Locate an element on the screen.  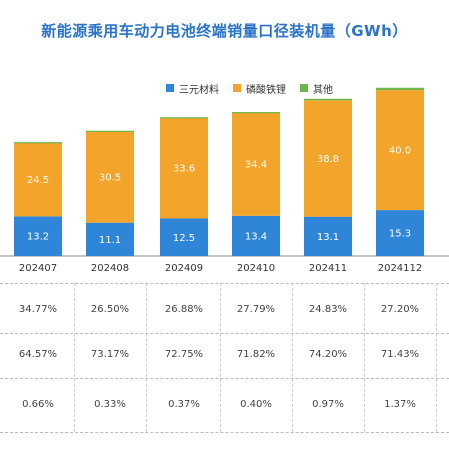
data-label-lfp-202411: 38.8 is located at coordinates (328, 159).